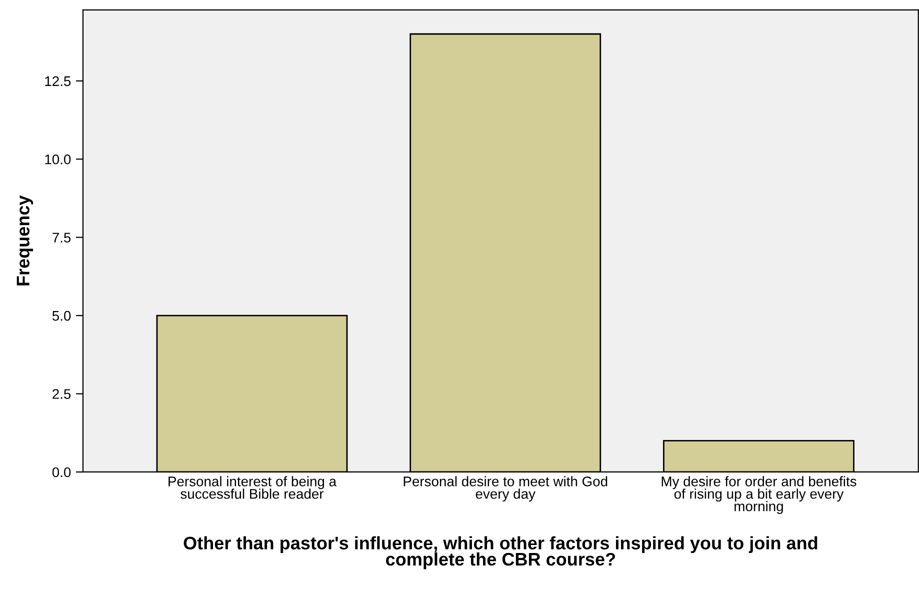 The width and height of the screenshot is (919, 597). I want to click on x-tick-label: Personal desire to meet with God every day, so click(506, 489).